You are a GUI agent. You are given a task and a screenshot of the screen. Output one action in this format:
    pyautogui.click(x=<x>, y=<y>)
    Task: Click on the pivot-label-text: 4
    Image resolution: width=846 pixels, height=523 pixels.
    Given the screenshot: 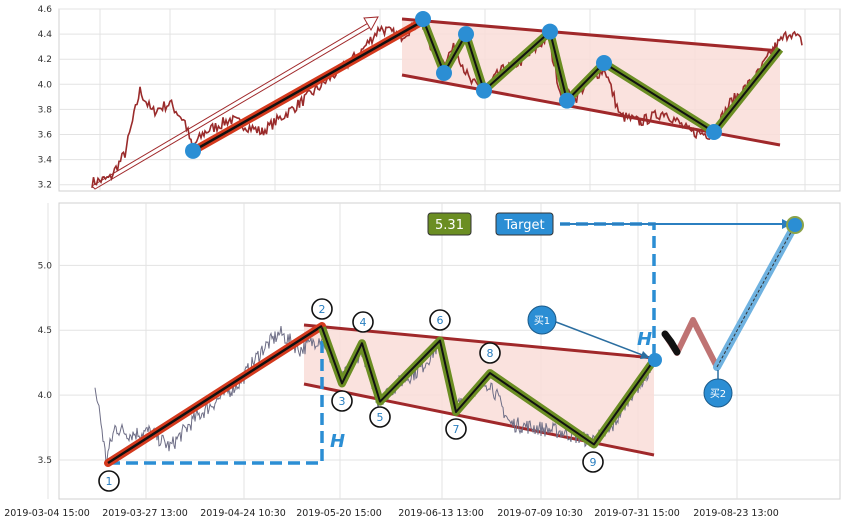 What is the action you would take?
    pyautogui.click(x=363, y=322)
    